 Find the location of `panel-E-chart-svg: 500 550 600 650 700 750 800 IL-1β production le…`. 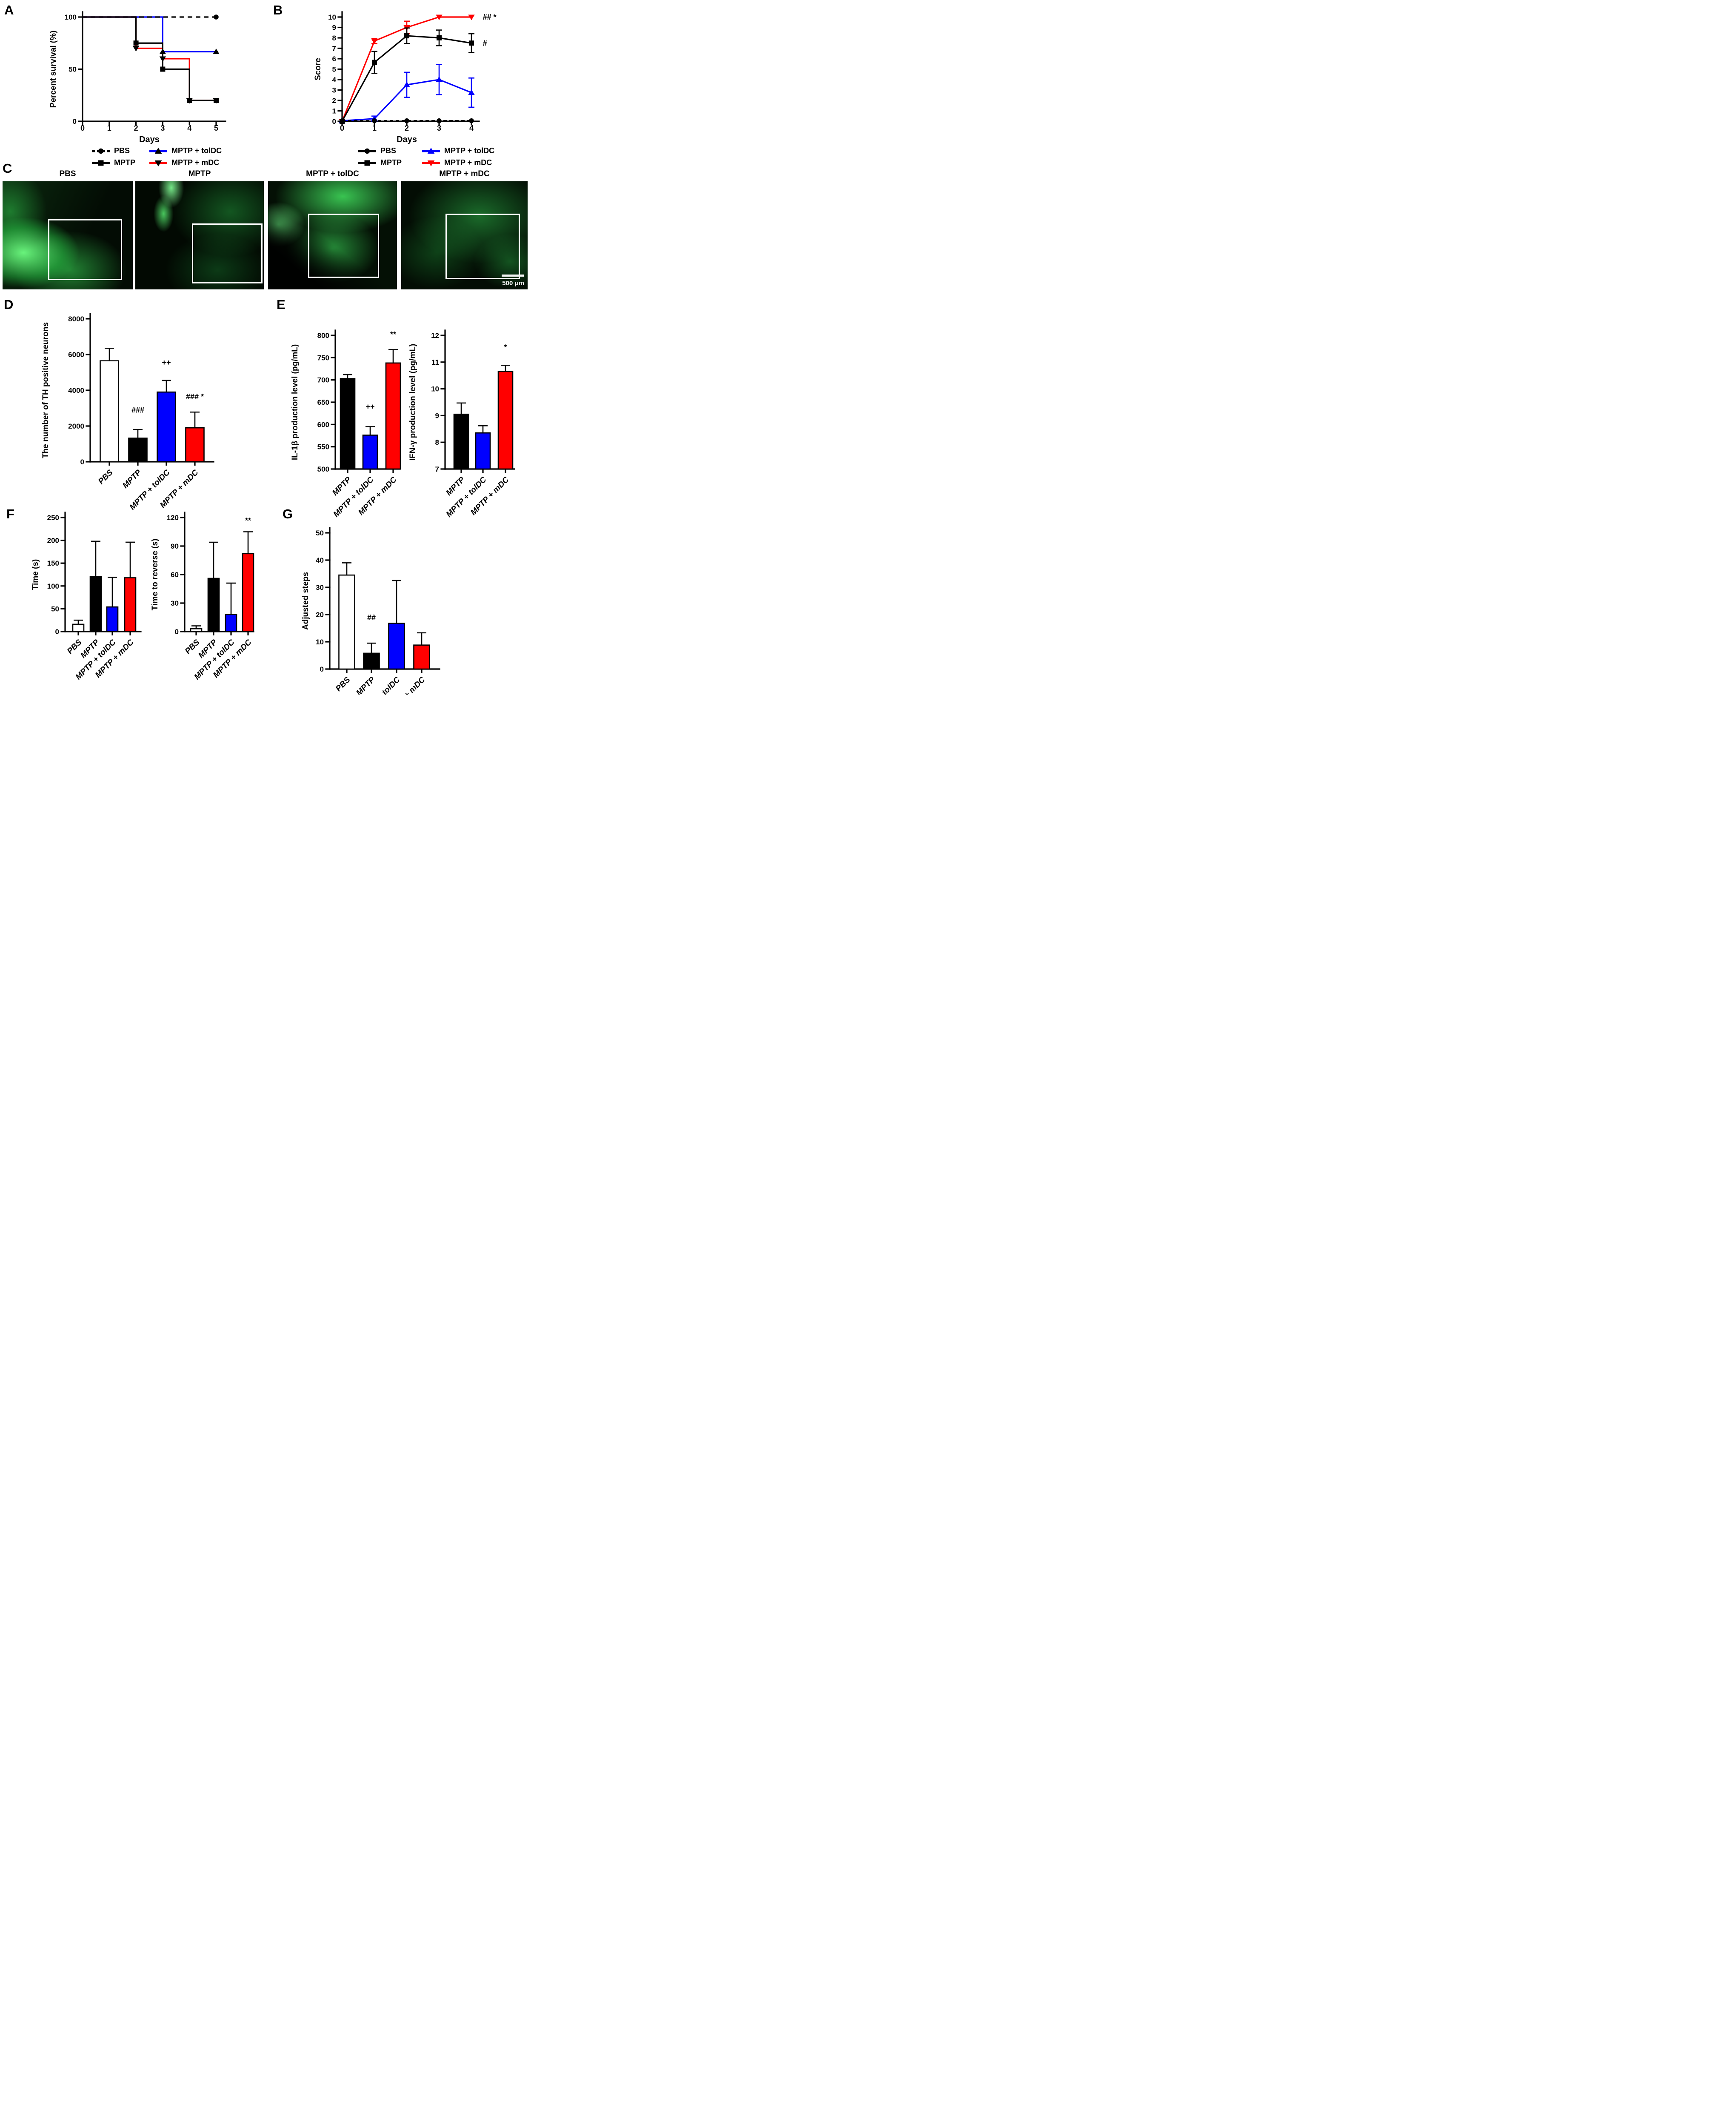

panel-E-chart-svg: 500 550 600 650 700 750 800 IL-1β production le… is located at coordinates (346, 424).